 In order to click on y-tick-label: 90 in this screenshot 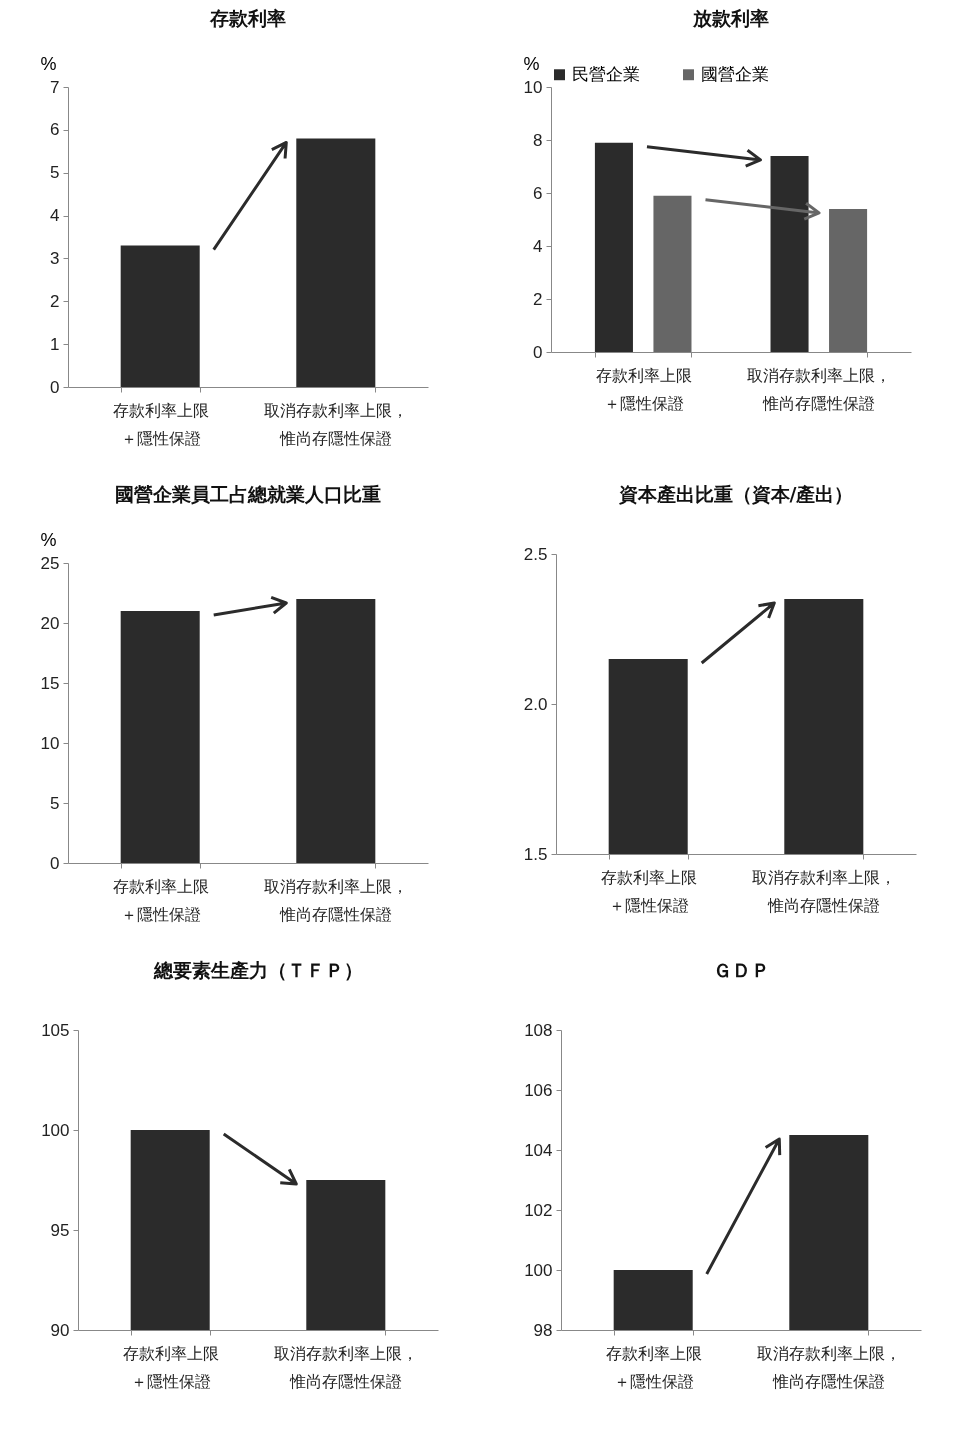, I will do `click(60, 1330)`.